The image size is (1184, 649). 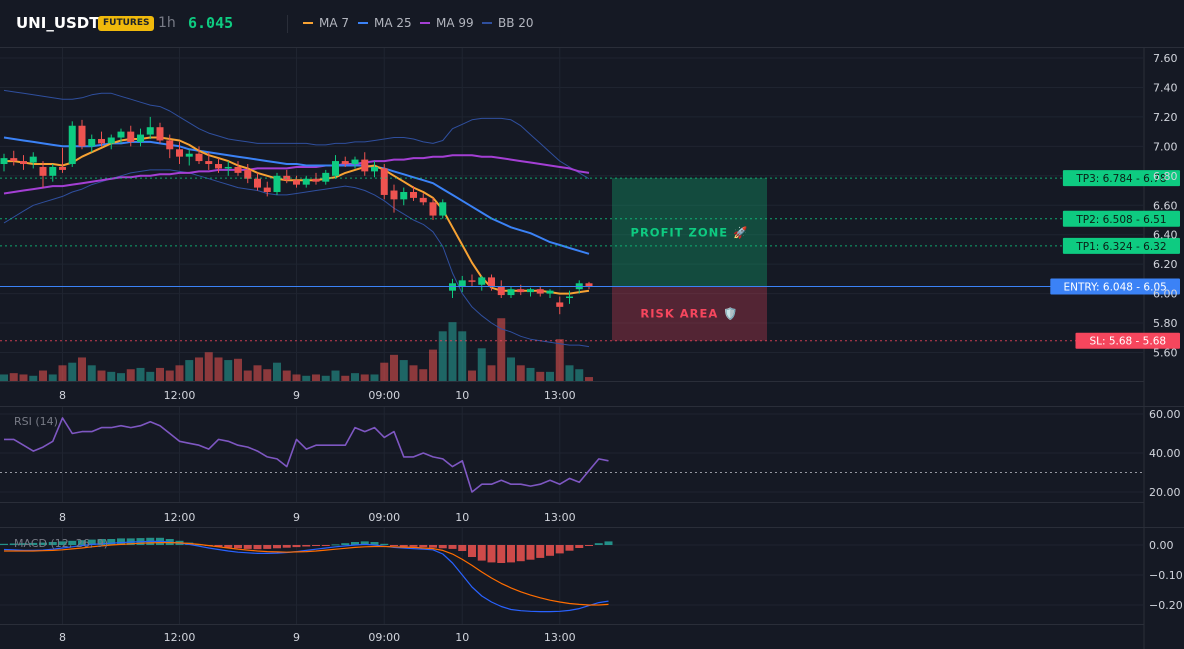 I want to click on rsi-pane: 60.00 40.00 20.00 RSI (14), so click(x=590, y=453).